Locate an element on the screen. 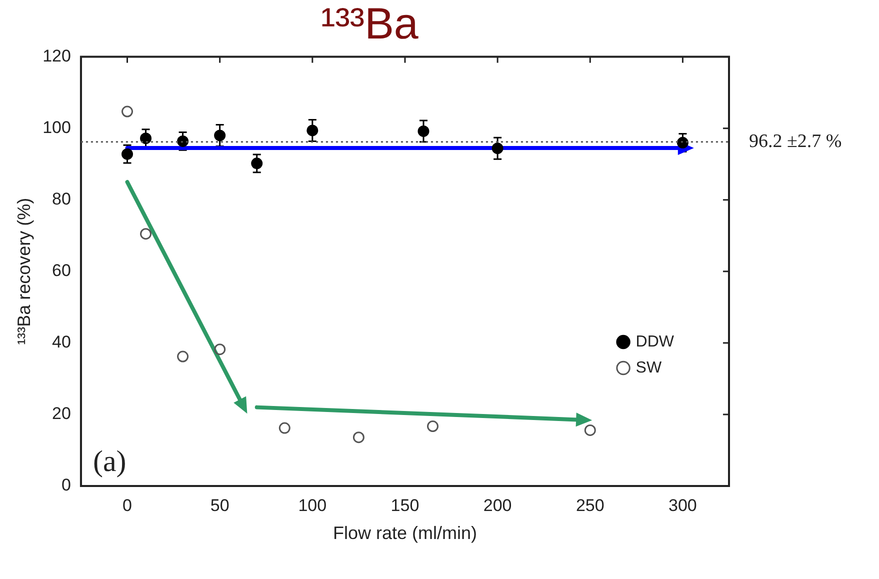  chart-title: ¹³³Ba is located at coordinates (369, 24).